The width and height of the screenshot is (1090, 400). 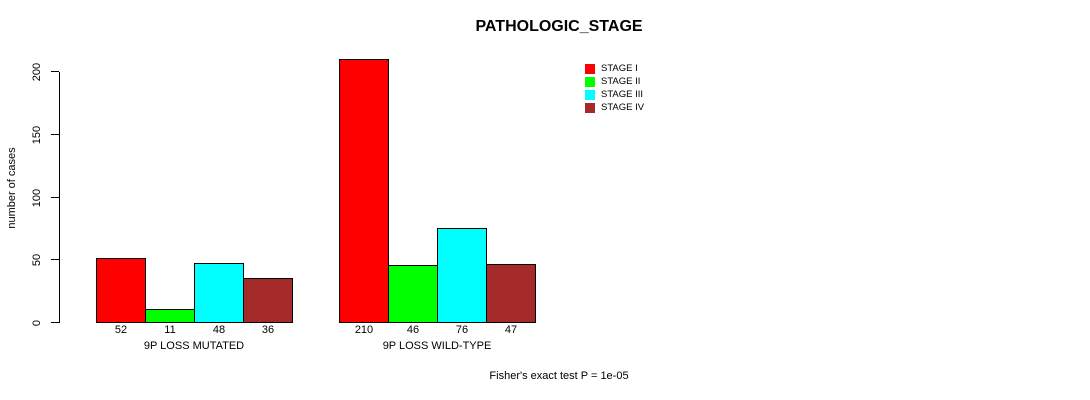 I want to click on bar-value-label: 52, so click(x=121, y=330).